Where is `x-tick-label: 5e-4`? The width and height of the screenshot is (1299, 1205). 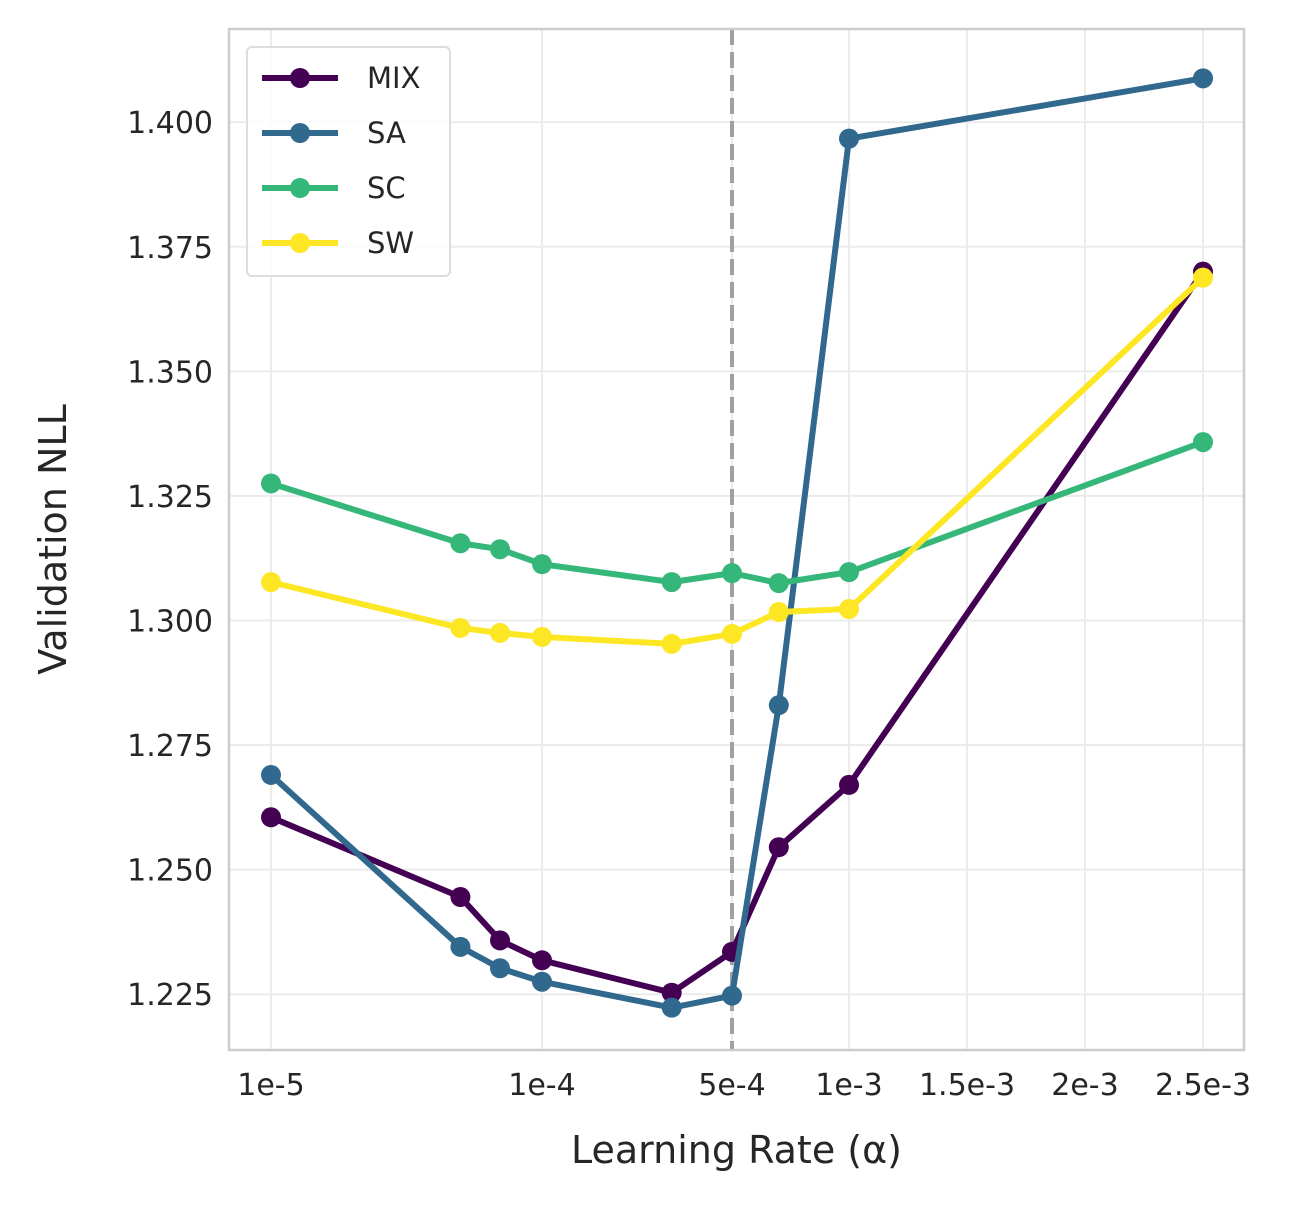
x-tick-label: 5e-4 is located at coordinates (731, 1085).